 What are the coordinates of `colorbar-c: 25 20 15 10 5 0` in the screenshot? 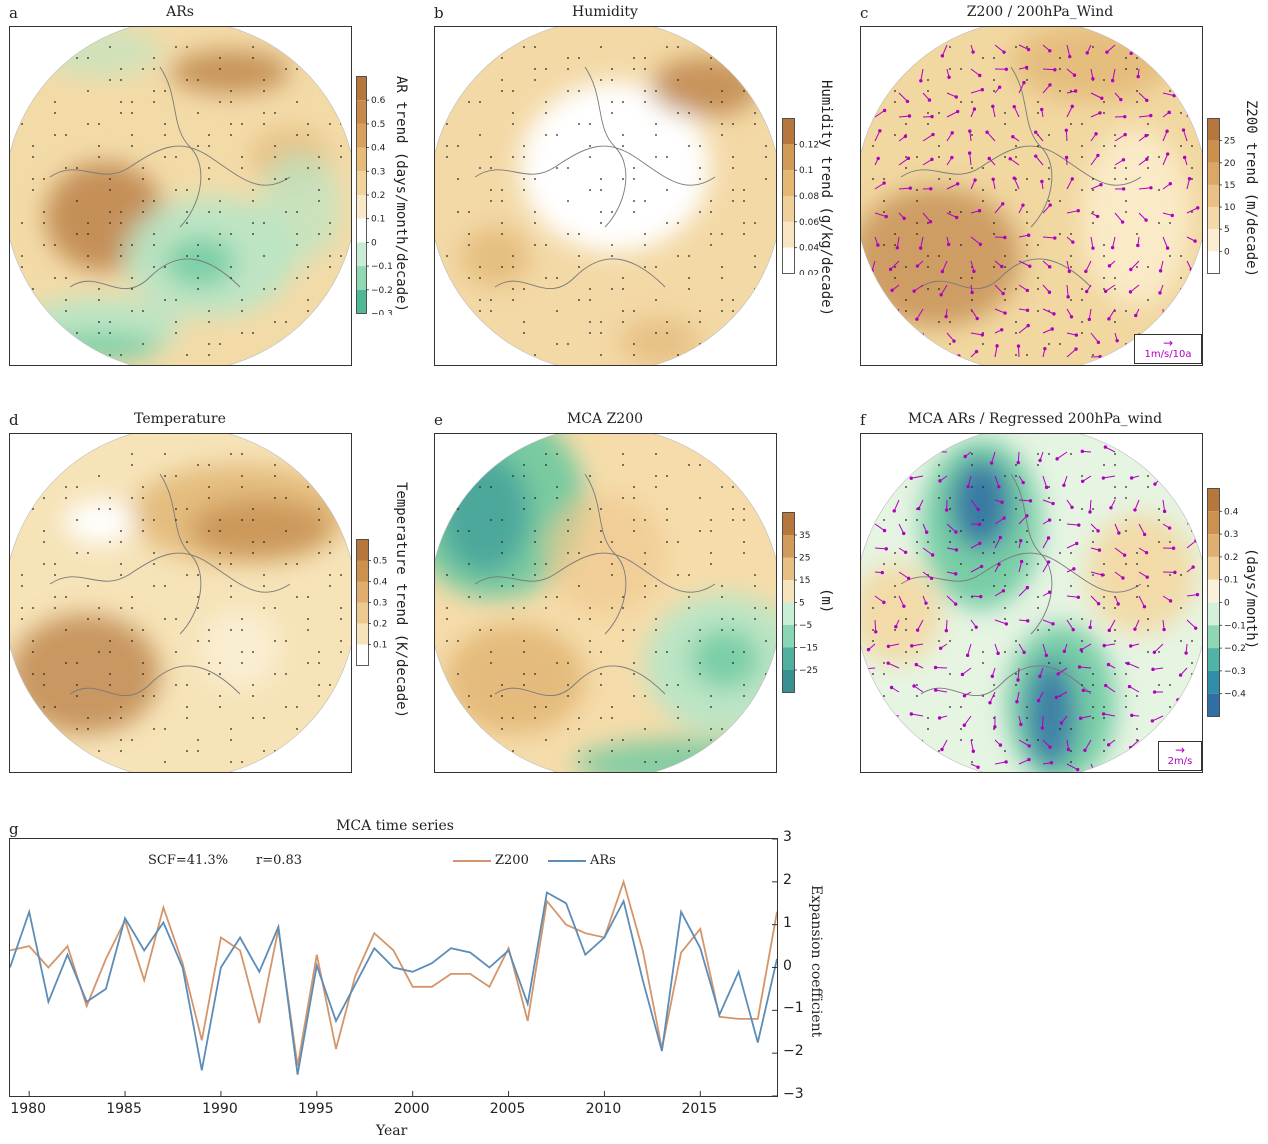 It's located at (1233, 198).